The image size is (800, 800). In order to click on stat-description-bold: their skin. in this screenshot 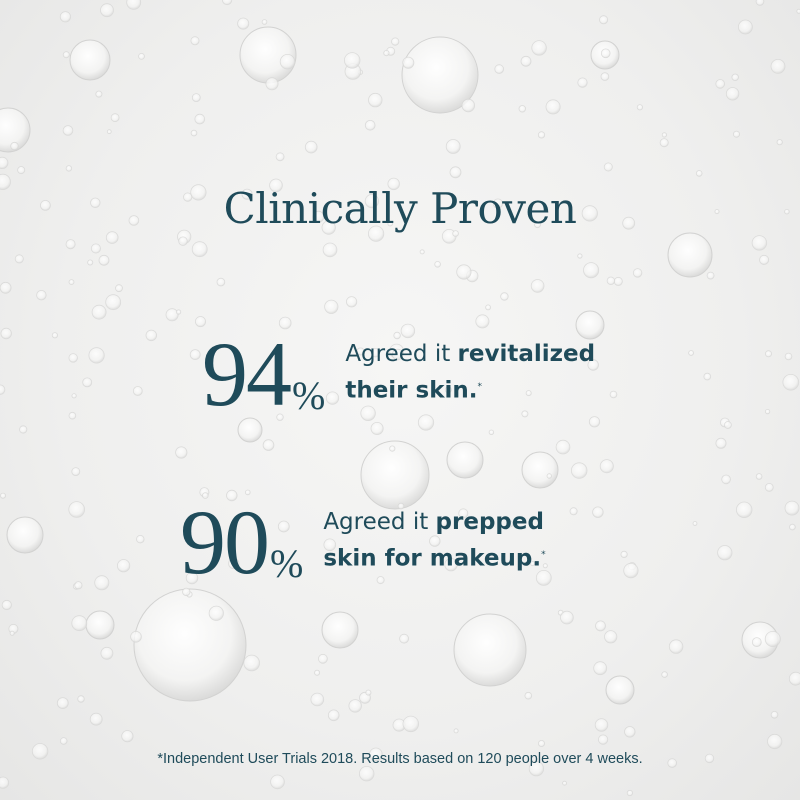, I will do `click(411, 390)`.